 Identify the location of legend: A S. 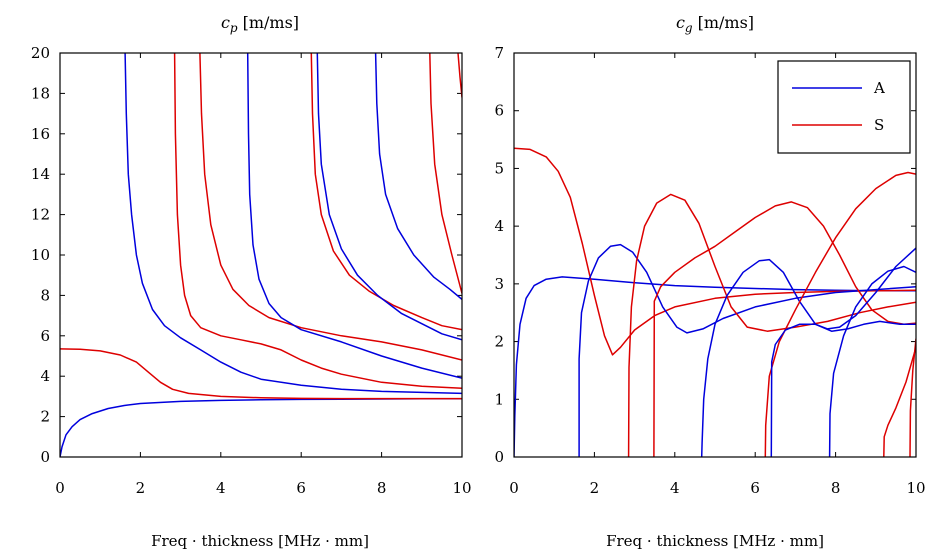
(844, 107).